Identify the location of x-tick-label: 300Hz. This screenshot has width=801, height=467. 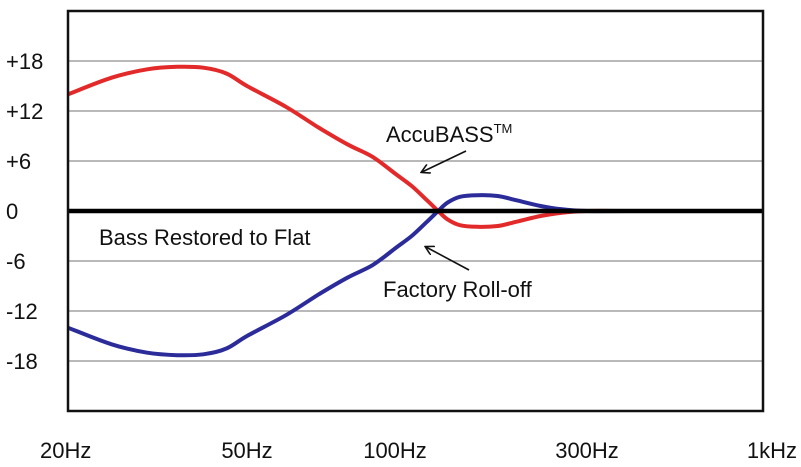
(587, 450).